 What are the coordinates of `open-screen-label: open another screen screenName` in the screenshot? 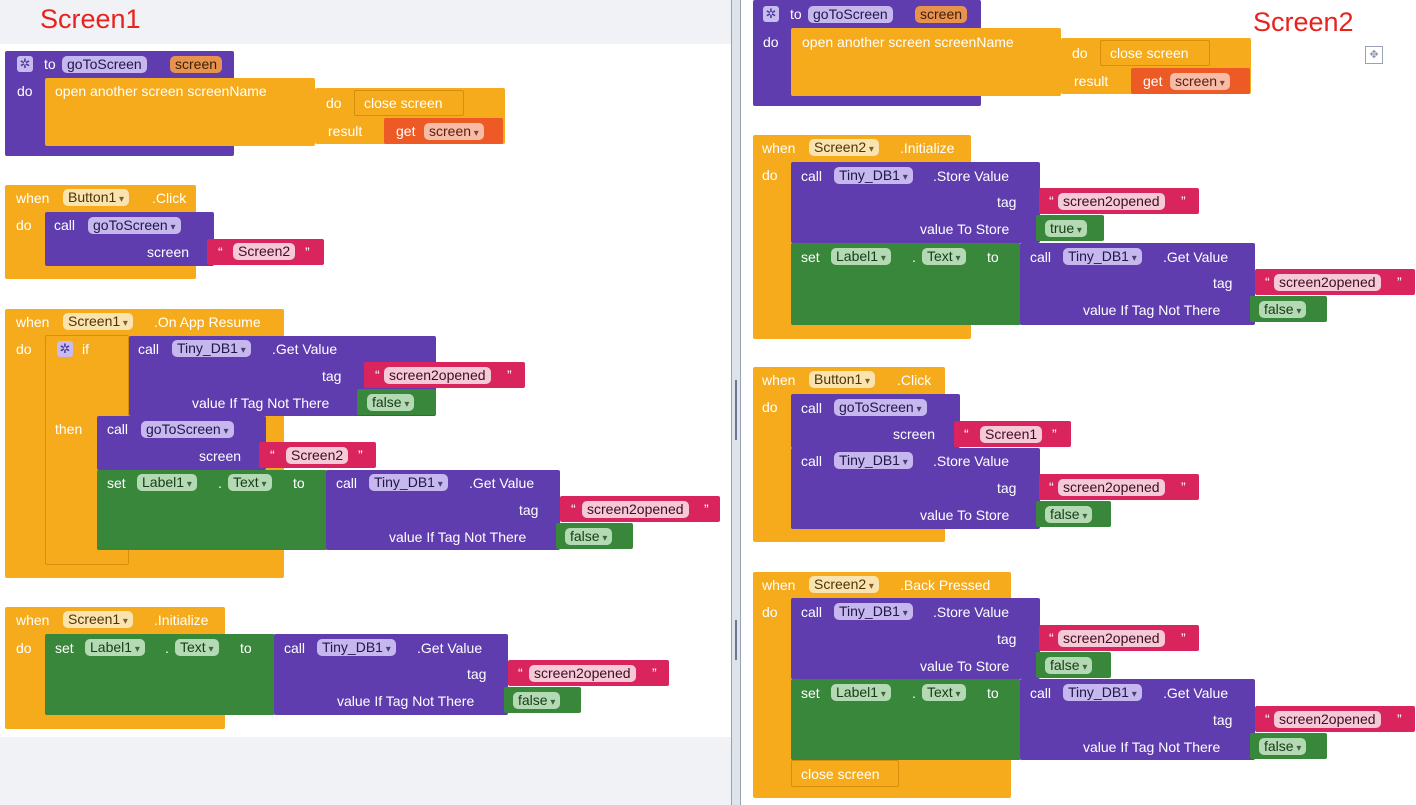 It's located at (908, 42).